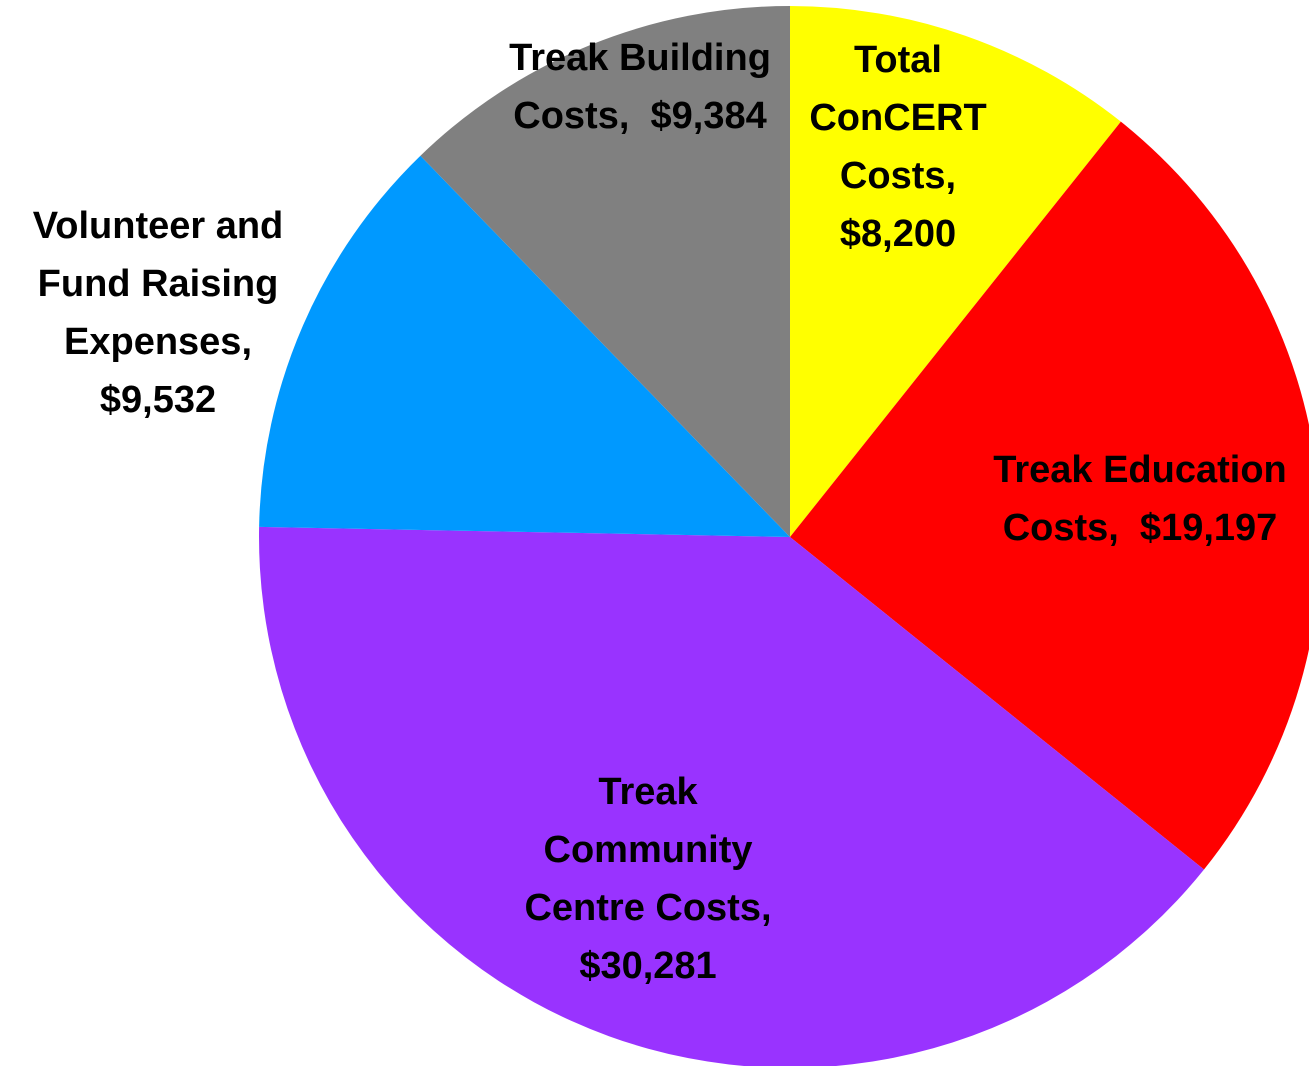  I want to click on slice-label-treak-education-costs: Treak Education Costs, $19,197, so click(1140, 499).